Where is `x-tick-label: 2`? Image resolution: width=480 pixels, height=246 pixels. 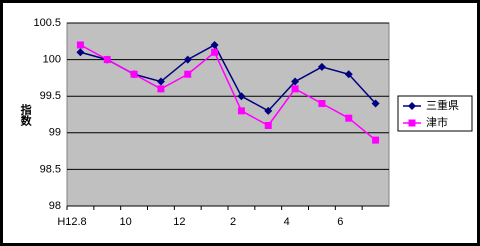
x-tick-label: 2 is located at coordinates (233, 222).